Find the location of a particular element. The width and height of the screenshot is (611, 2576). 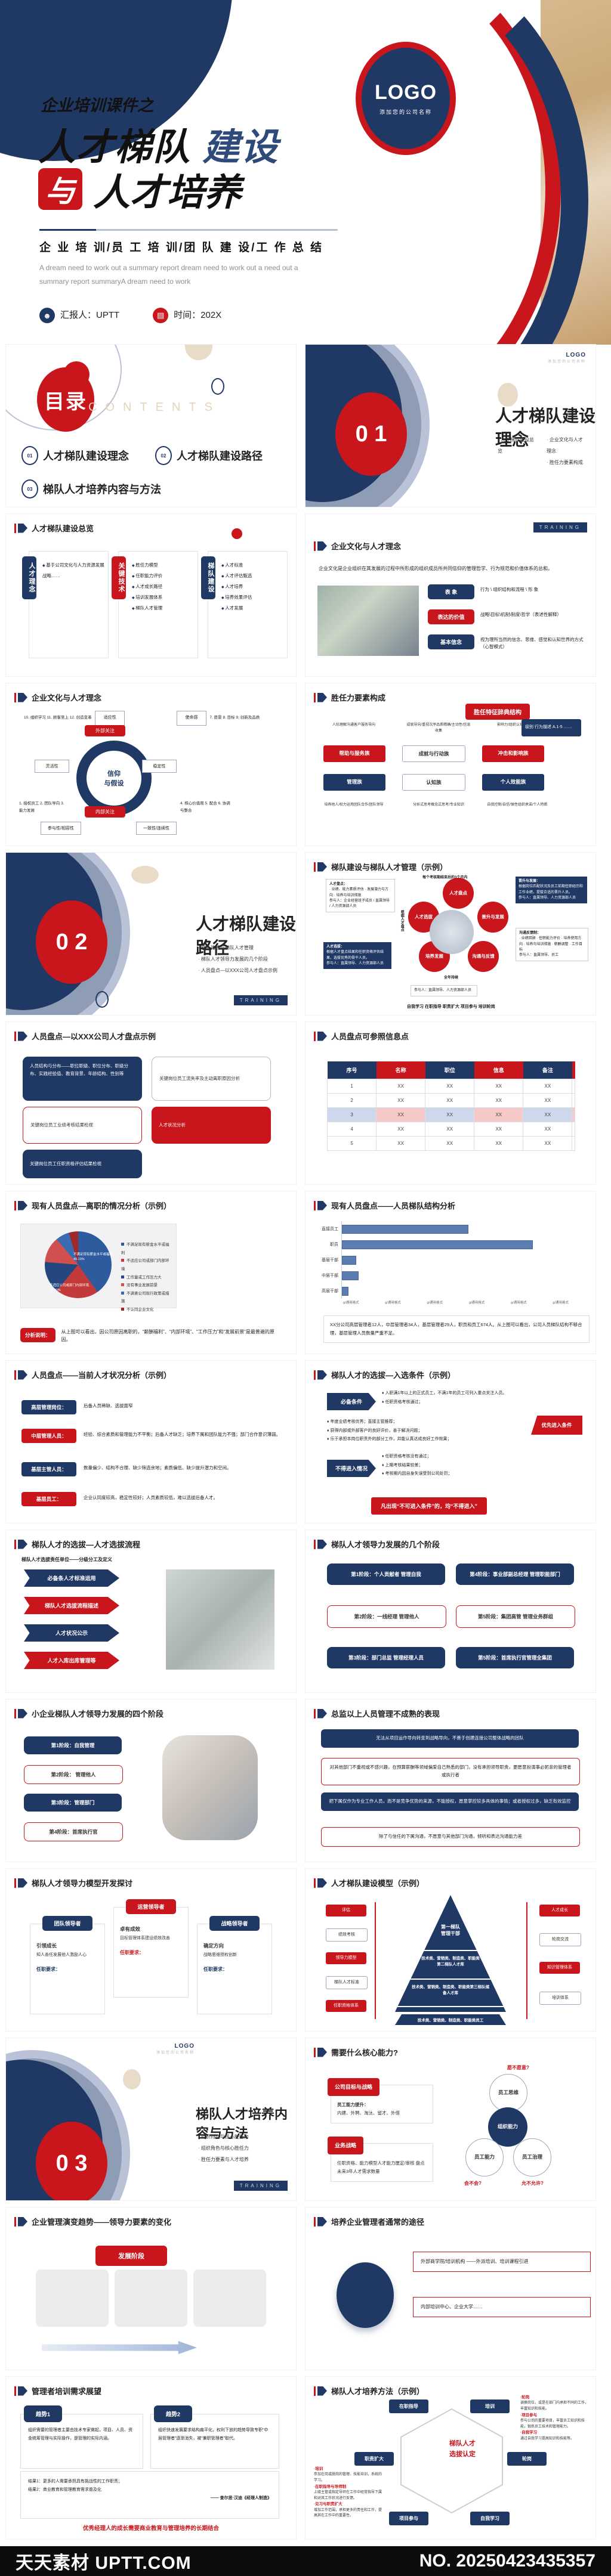

adaptability-list: 10. 组织学习 11. 顾客至上 12. 创造变革 适应性 is located at coordinates (74, 718).